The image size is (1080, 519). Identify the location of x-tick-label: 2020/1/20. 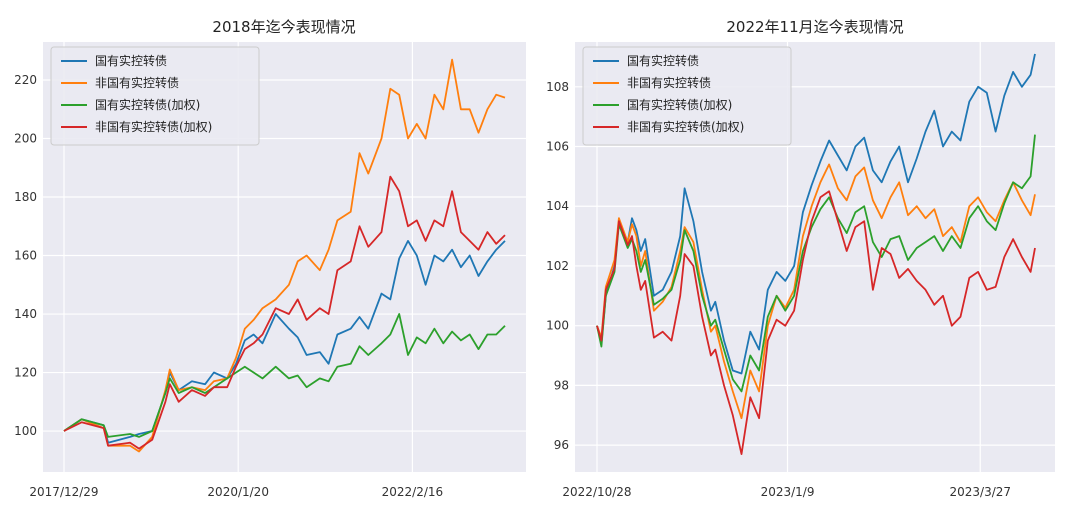
(238, 492).